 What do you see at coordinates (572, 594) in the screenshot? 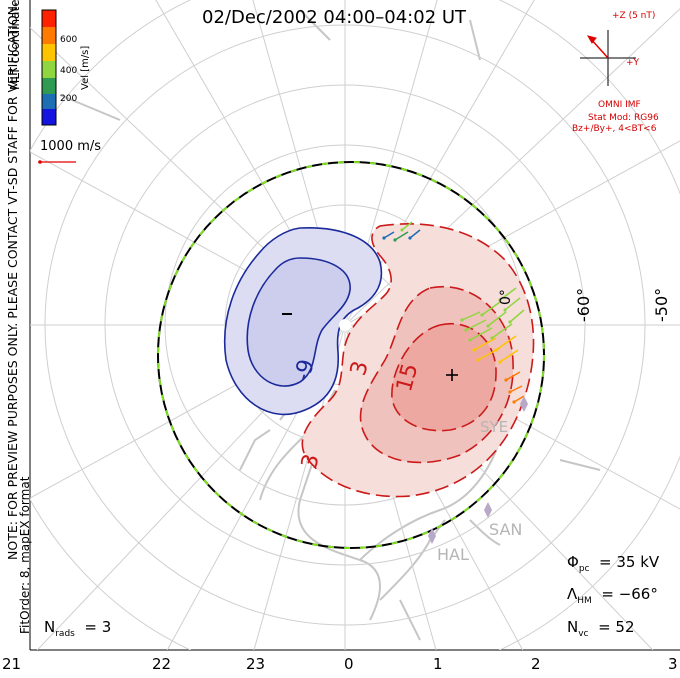
I see `stat-lambda-symbol: Λ` at bounding box center [572, 594].